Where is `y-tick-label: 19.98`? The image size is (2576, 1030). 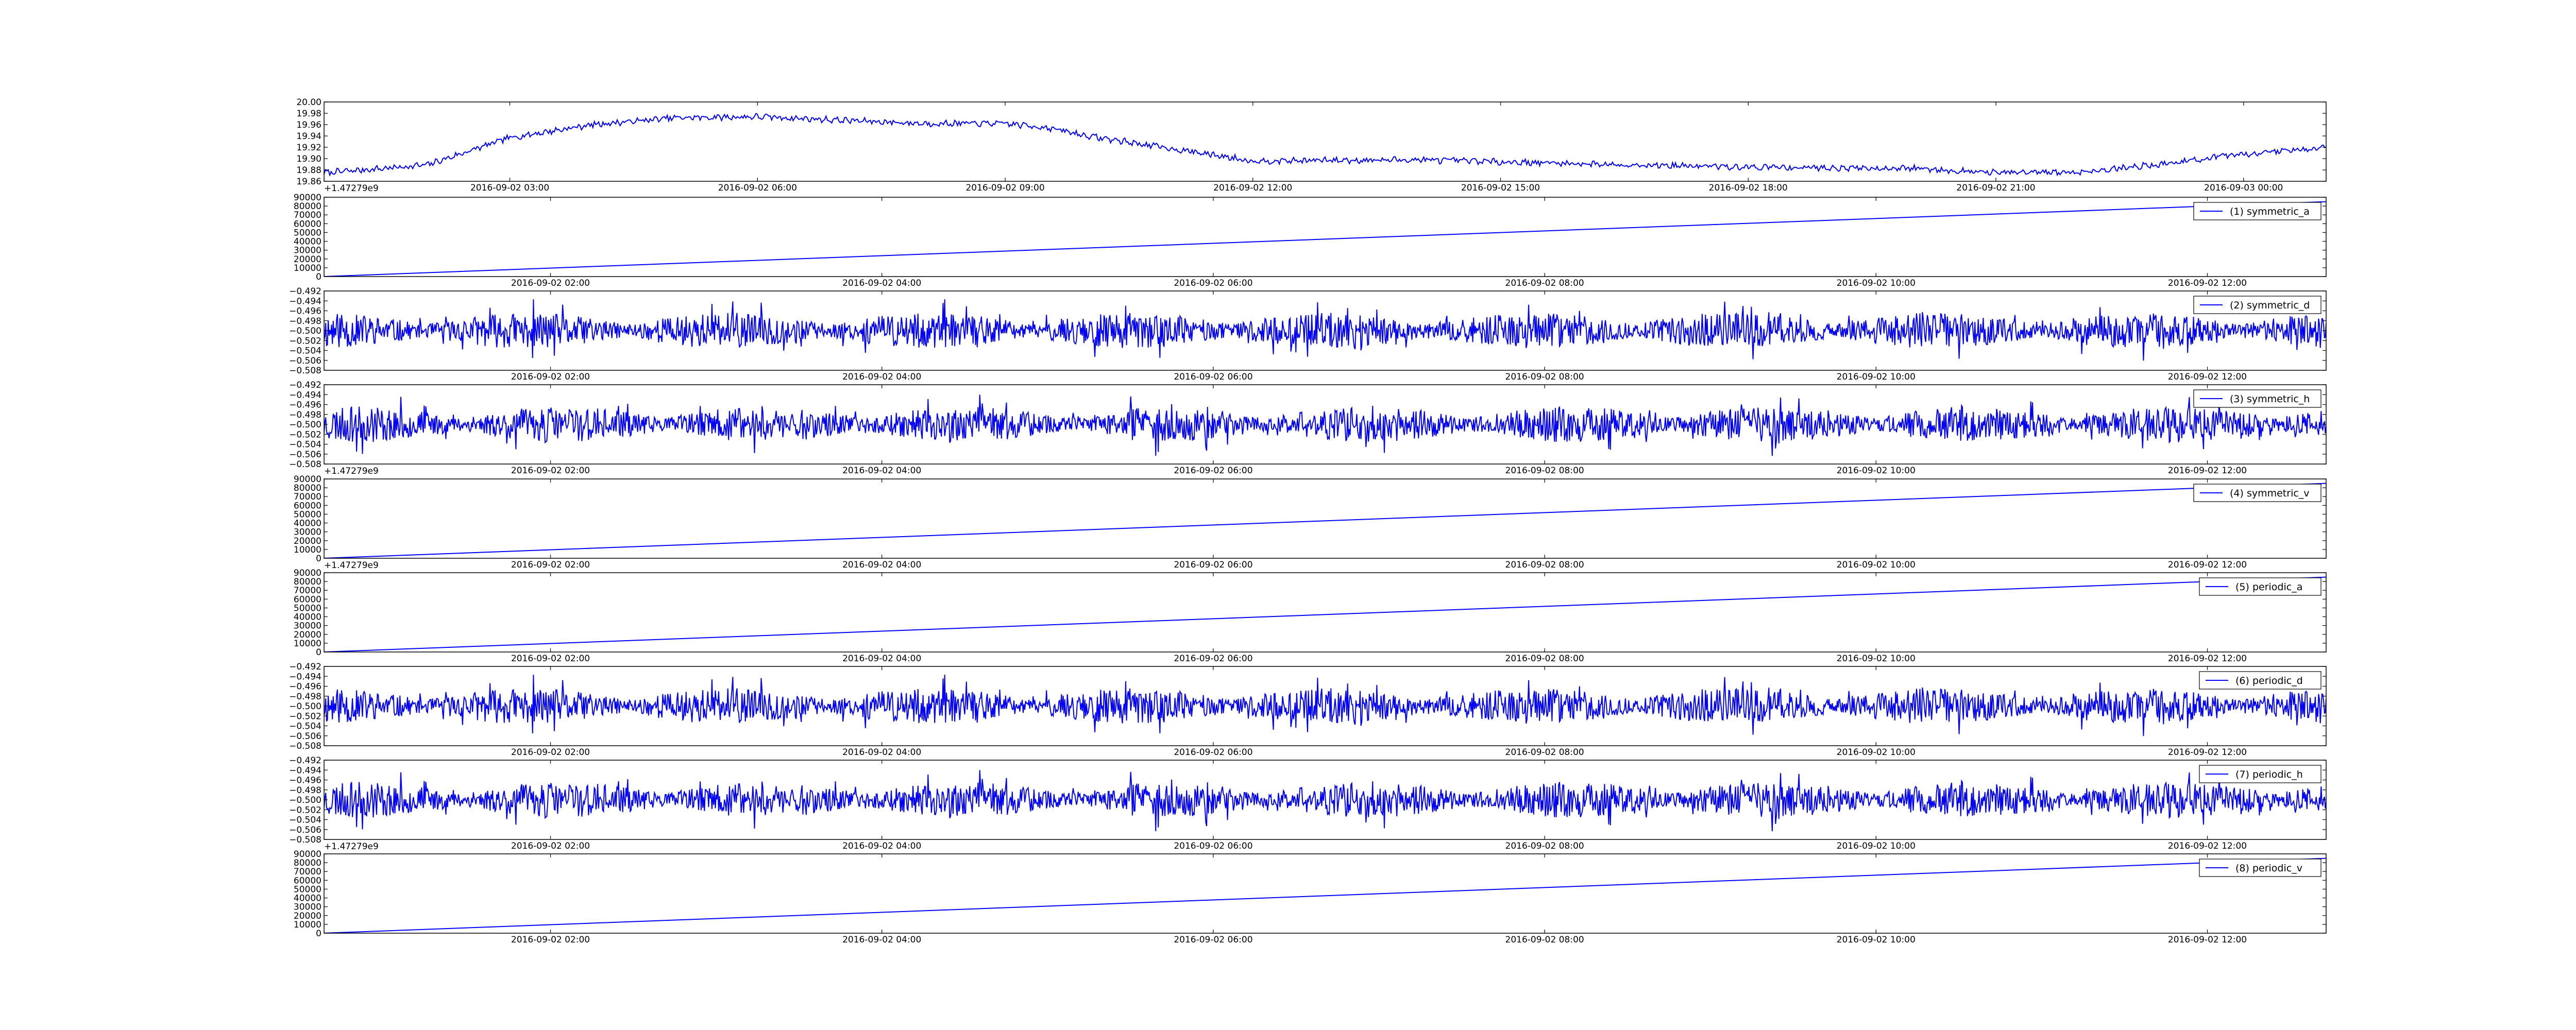
y-tick-label: 19.98 is located at coordinates (308, 114).